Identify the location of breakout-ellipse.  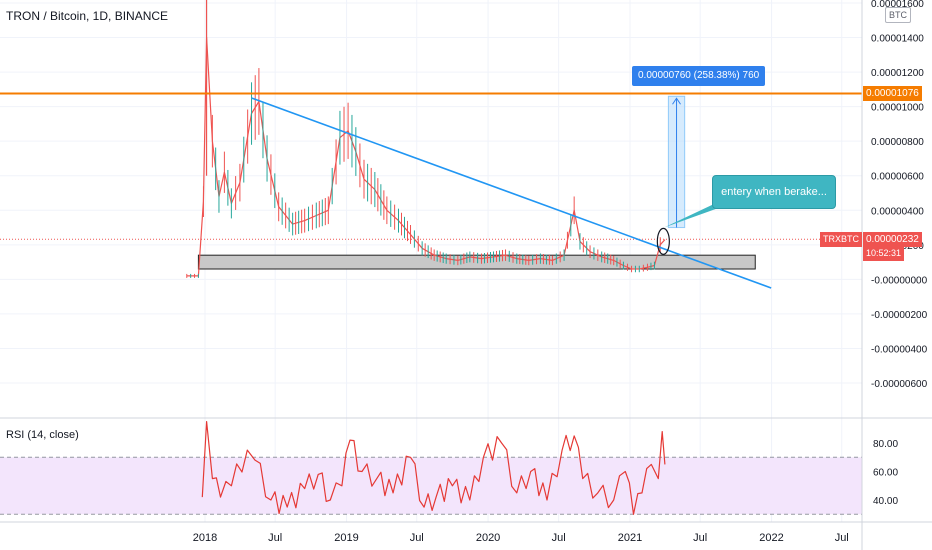
(663, 241).